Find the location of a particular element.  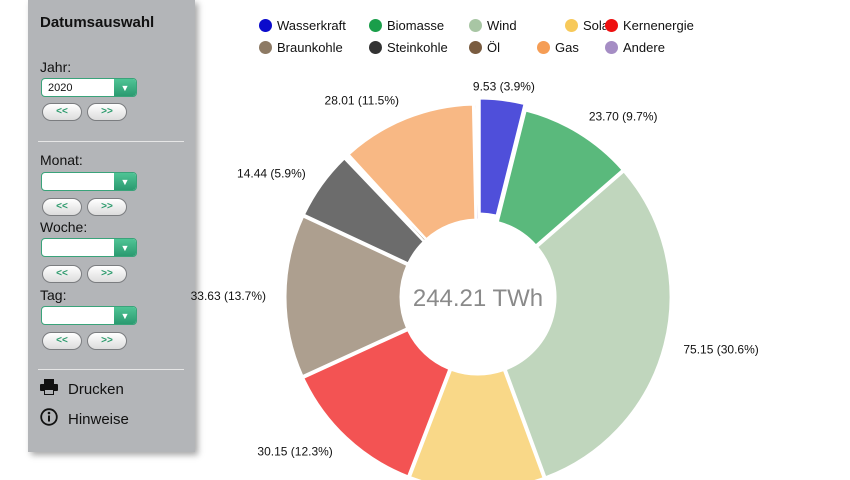

slice-value-label: 23.70 (9.7%) is located at coordinates (623, 116).